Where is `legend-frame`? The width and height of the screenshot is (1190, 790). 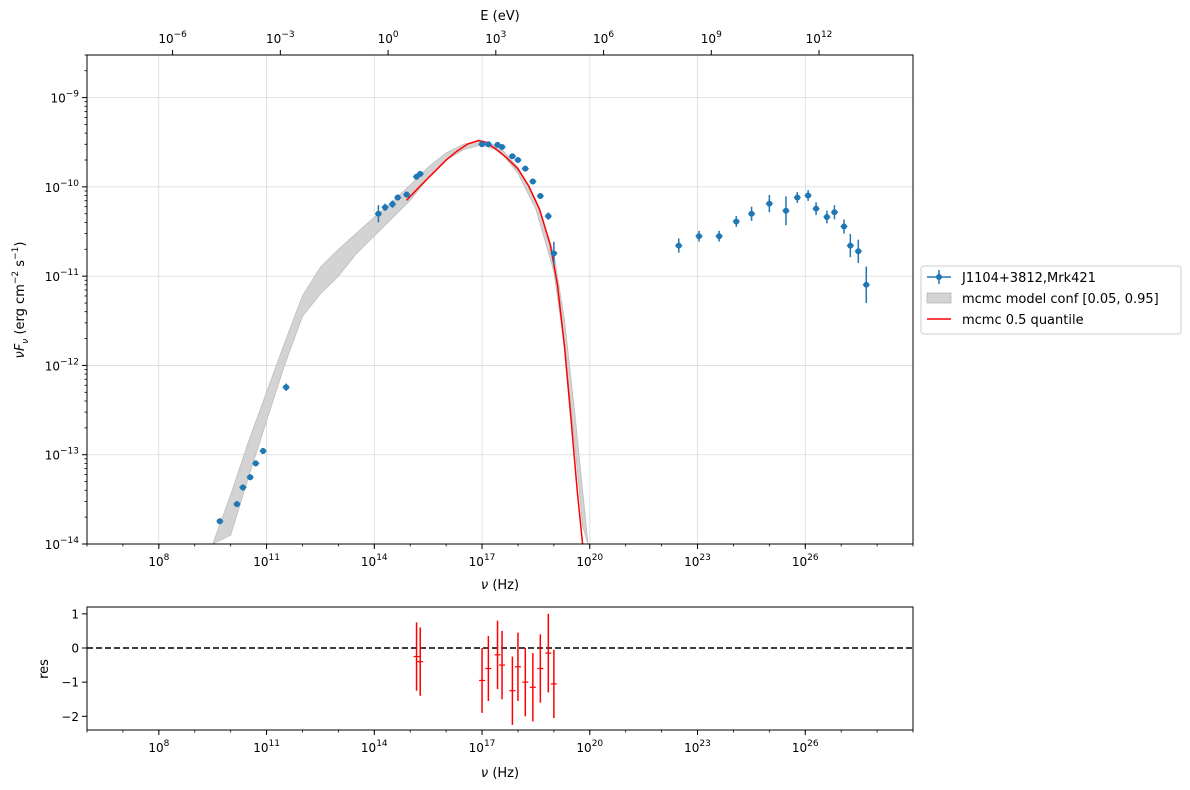 legend-frame is located at coordinates (1051, 300).